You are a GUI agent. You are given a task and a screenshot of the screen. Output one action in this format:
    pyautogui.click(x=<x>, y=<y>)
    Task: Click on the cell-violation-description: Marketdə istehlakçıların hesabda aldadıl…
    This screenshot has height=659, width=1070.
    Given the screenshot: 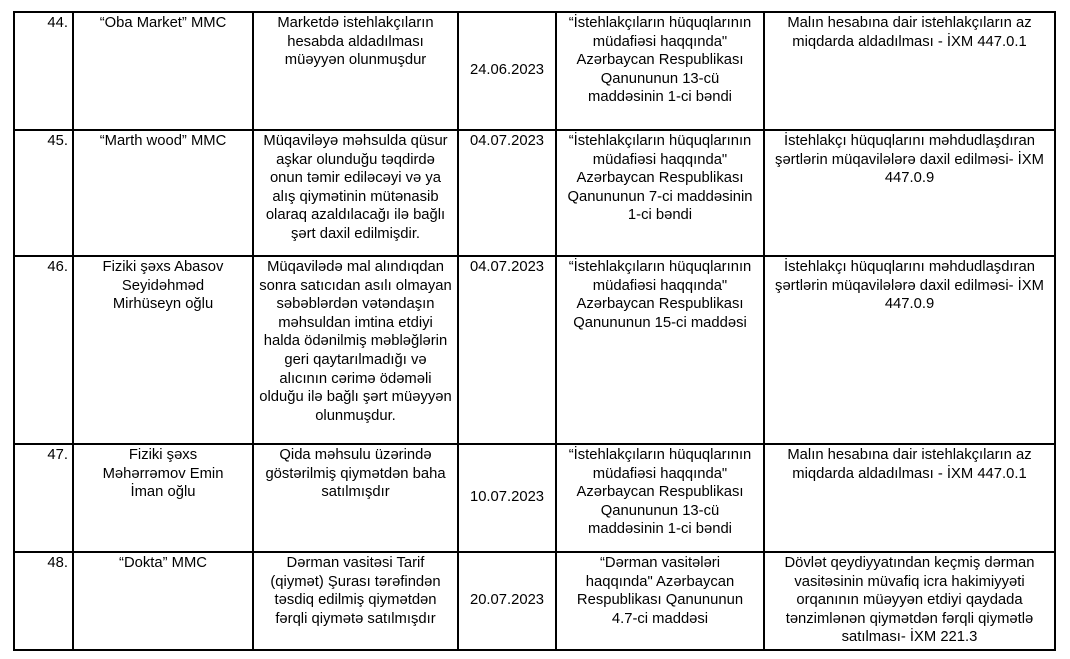 What is the action you would take?
    pyautogui.click(x=355, y=71)
    